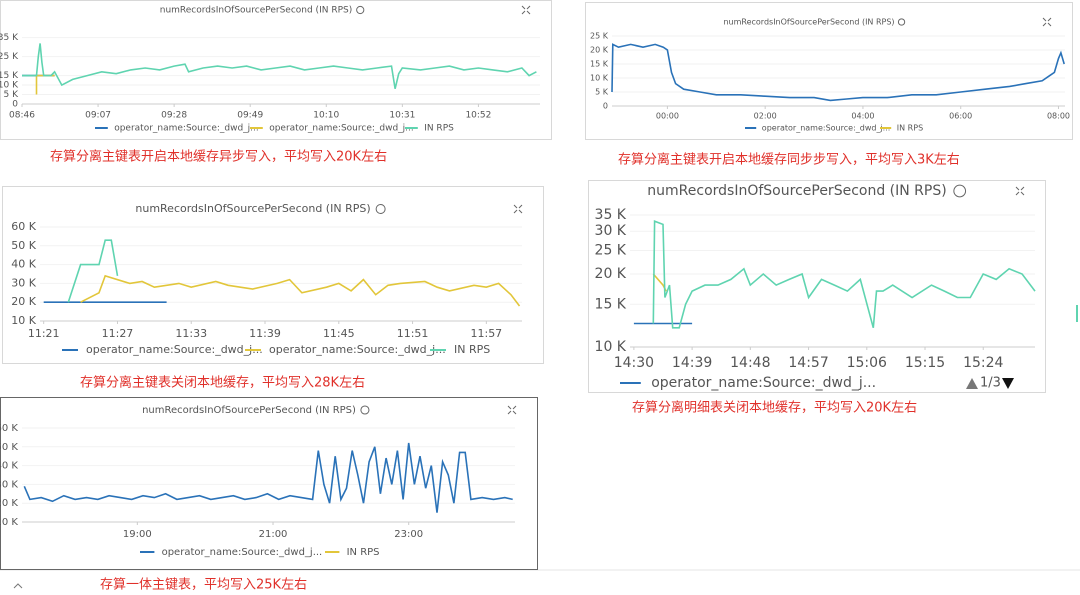 The image size is (1080, 595). What do you see at coordinates (174, 116) in the screenshot?
I see `x-tick-label: 09:28` at bounding box center [174, 116].